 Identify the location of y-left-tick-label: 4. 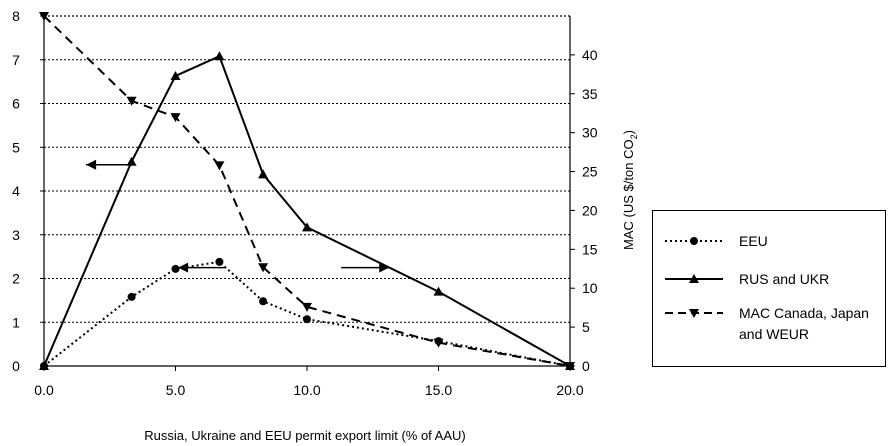
(16, 191).